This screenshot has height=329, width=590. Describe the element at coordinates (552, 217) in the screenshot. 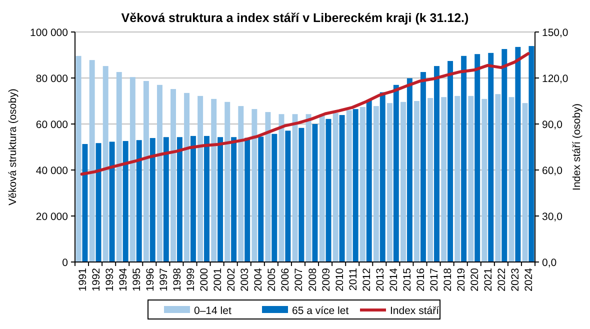

I see `y2-tick-label: 30,0` at that location.